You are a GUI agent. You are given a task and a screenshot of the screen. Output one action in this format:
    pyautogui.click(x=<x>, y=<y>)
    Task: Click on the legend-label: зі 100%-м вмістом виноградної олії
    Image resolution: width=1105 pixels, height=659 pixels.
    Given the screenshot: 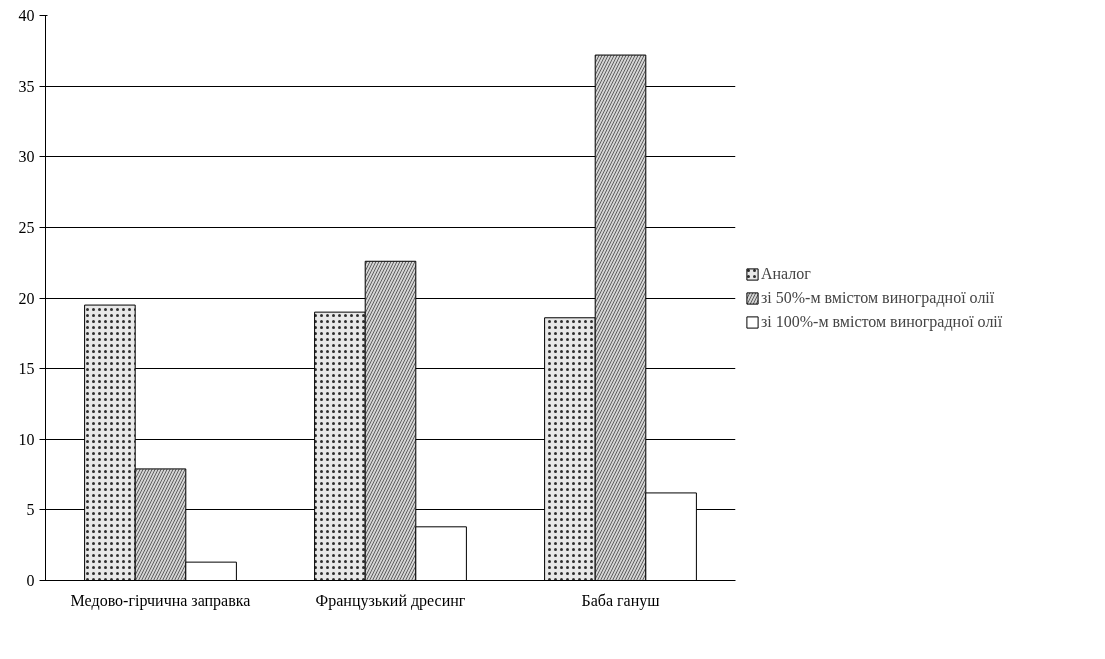 What is the action you would take?
    pyautogui.click(x=882, y=321)
    